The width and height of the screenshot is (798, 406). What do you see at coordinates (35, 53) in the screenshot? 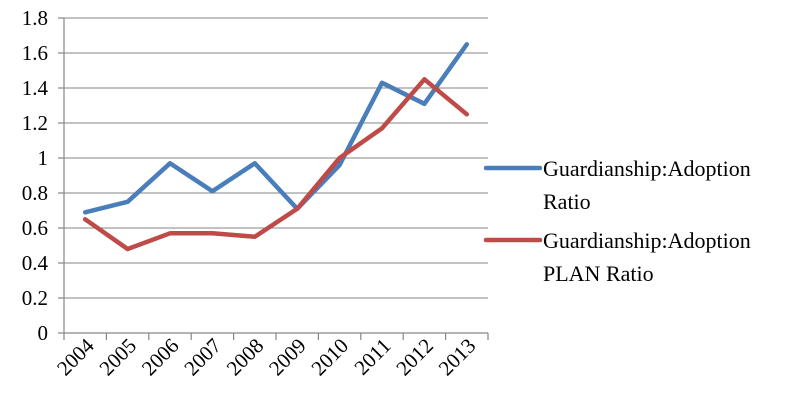
I see `y-tick-label: 1.6` at bounding box center [35, 53].